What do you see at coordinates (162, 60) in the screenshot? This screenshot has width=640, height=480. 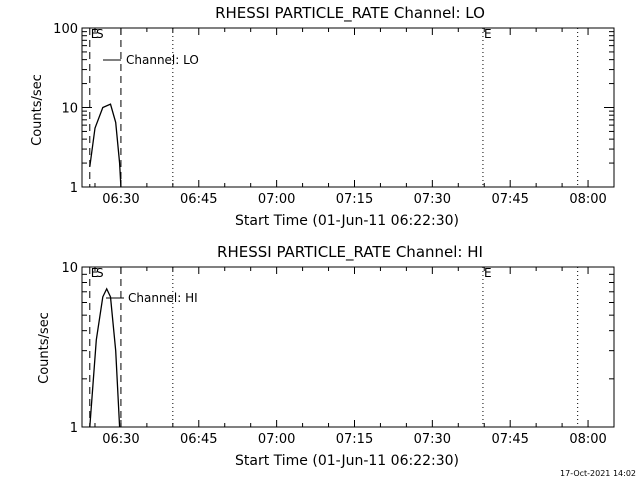 I see `legend-label: Channel: LO` at bounding box center [162, 60].